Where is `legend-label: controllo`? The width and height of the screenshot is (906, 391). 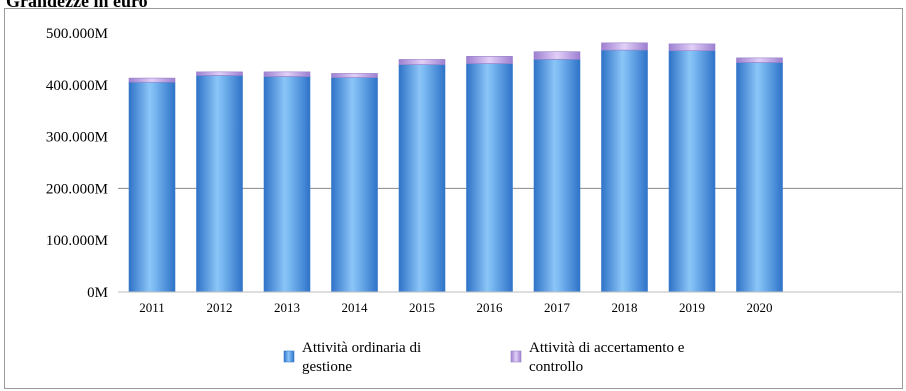
legend-label: controllo is located at coordinates (556, 367).